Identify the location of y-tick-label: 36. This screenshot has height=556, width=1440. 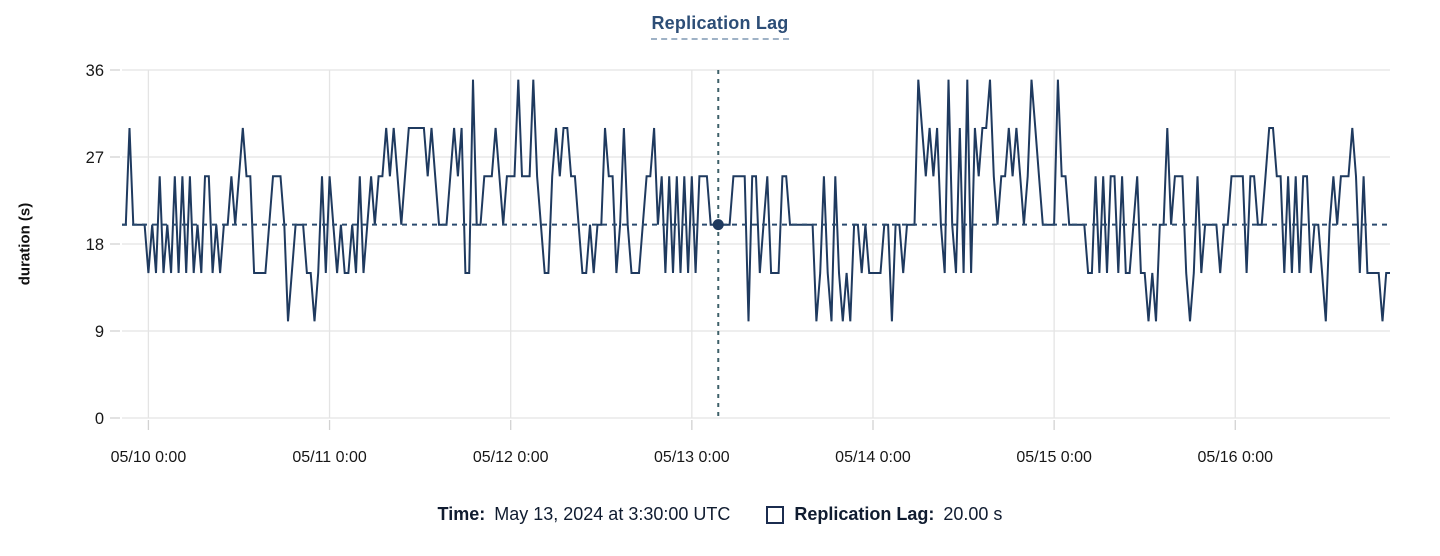
(95, 71).